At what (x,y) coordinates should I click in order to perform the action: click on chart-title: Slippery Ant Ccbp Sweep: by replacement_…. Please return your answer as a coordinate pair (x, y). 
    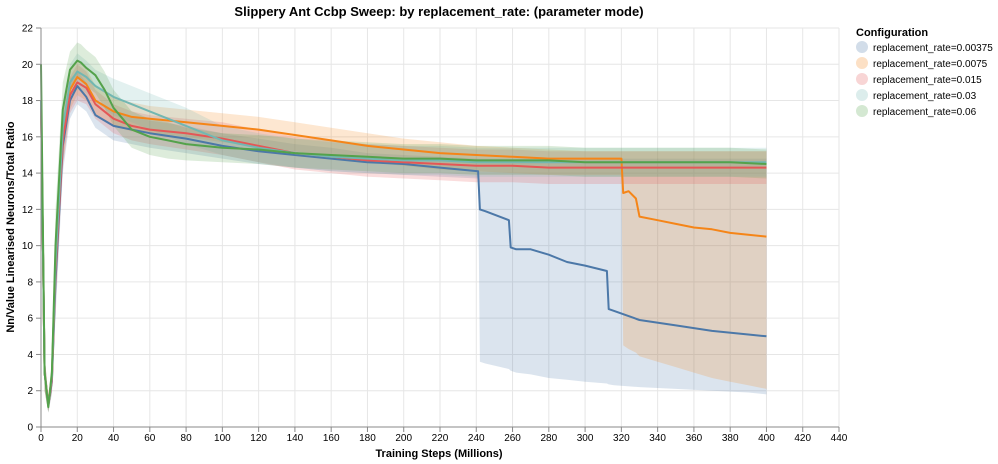
    Looking at the image, I should click on (438, 11).